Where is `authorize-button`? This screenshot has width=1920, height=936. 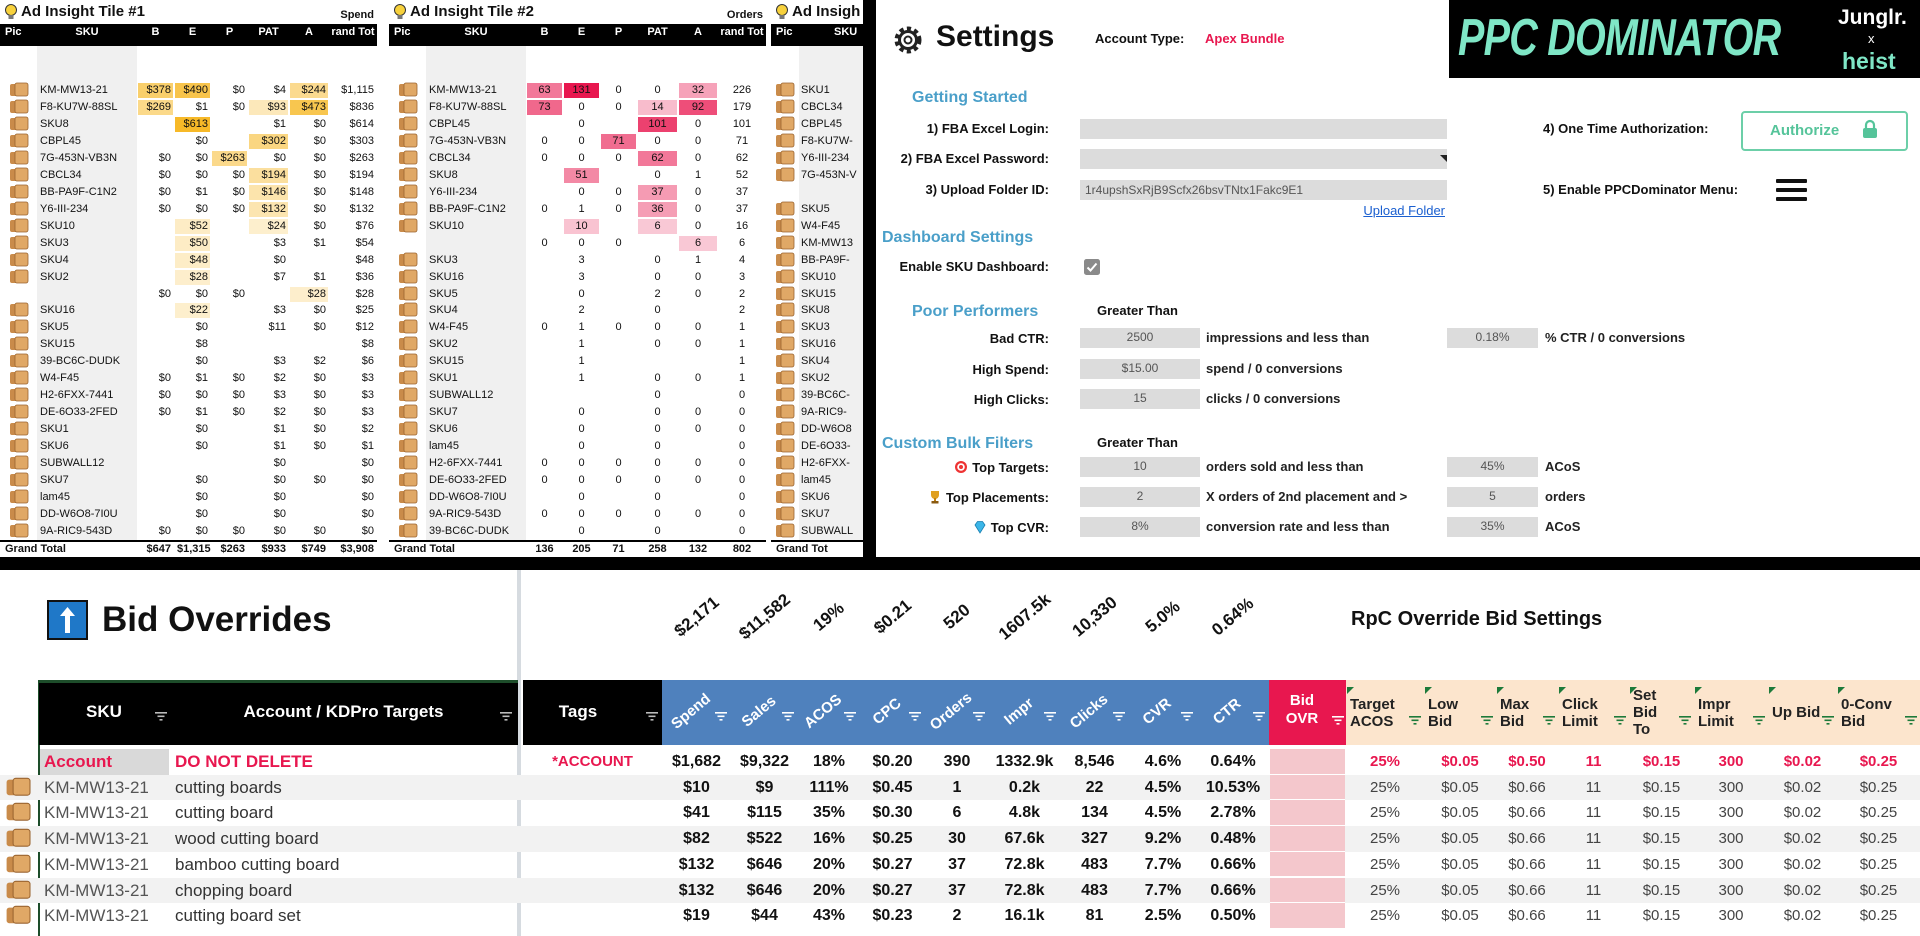
authorize-button is located at coordinates (1824, 131).